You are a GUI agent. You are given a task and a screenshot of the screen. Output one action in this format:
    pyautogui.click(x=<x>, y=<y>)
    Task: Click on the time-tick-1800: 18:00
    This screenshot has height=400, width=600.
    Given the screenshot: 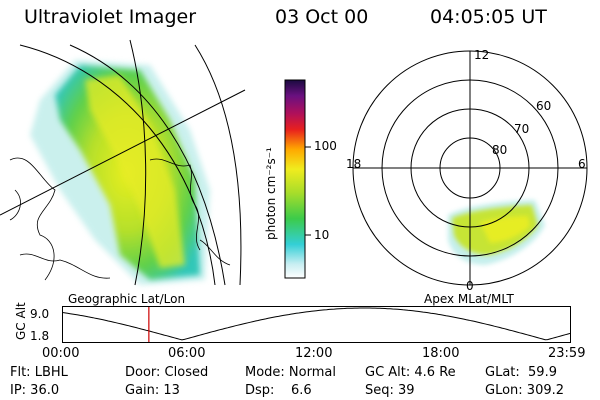 What is the action you would take?
    pyautogui.click(x=441, y=353)
    